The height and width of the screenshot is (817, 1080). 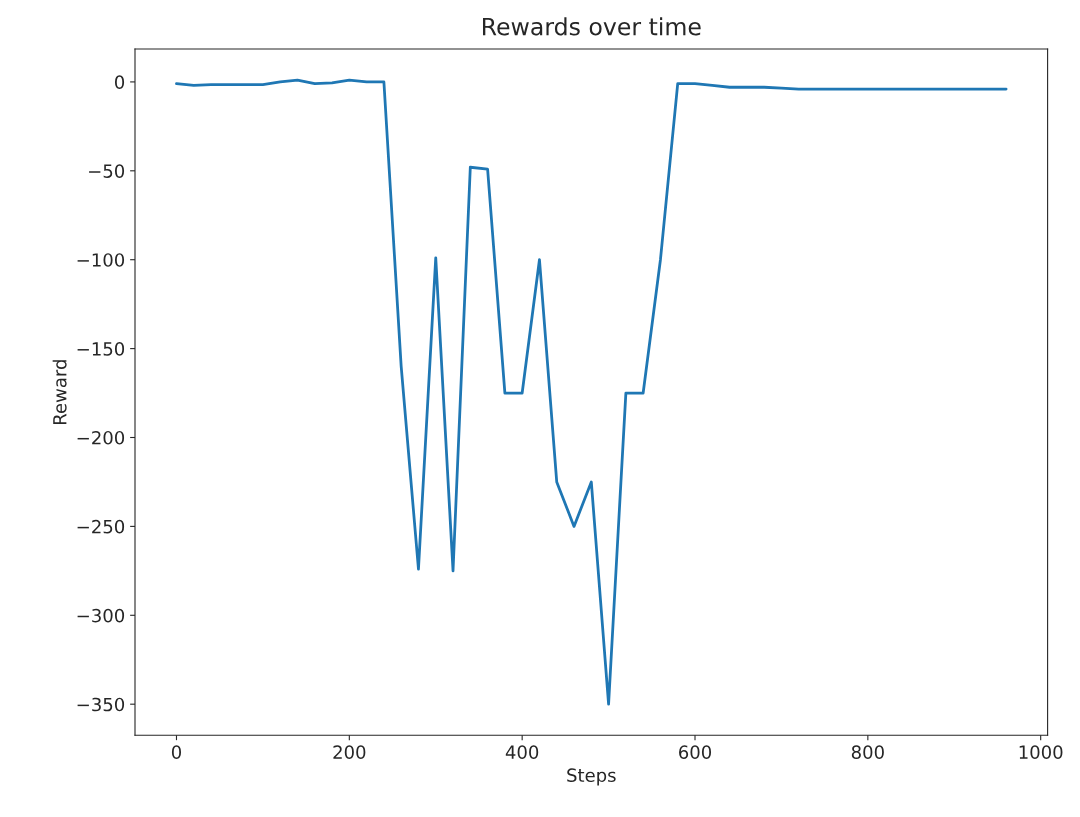 What do you see at coordinates (522, 752) in the screenshot?
I see `x-tick-label: 400` at bounding box center [522, 752].